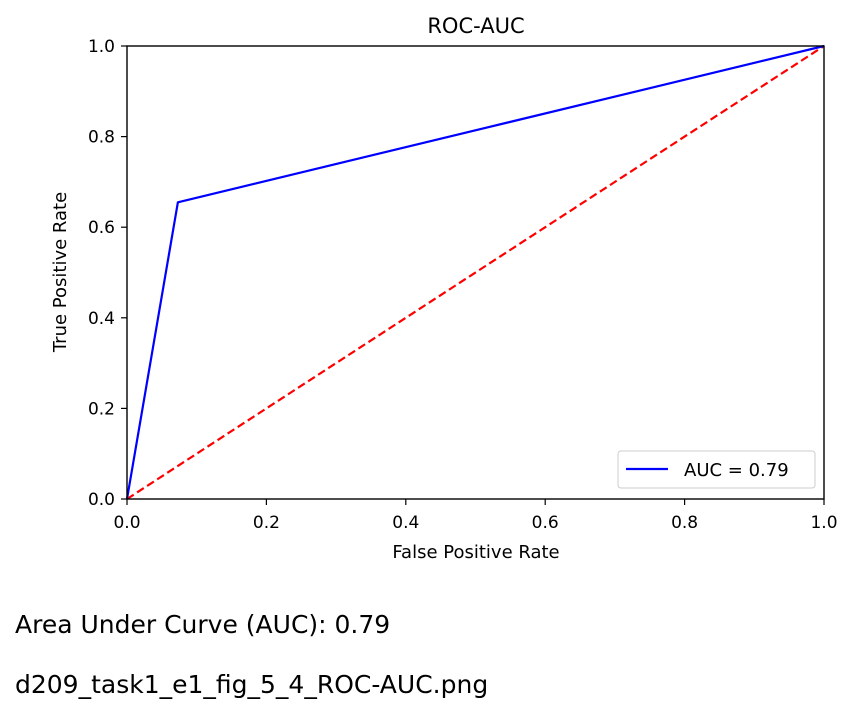 The height and width of the screenshot is (716, 856). I want to click on legend: AUC = 0.79, so click(716, 469).